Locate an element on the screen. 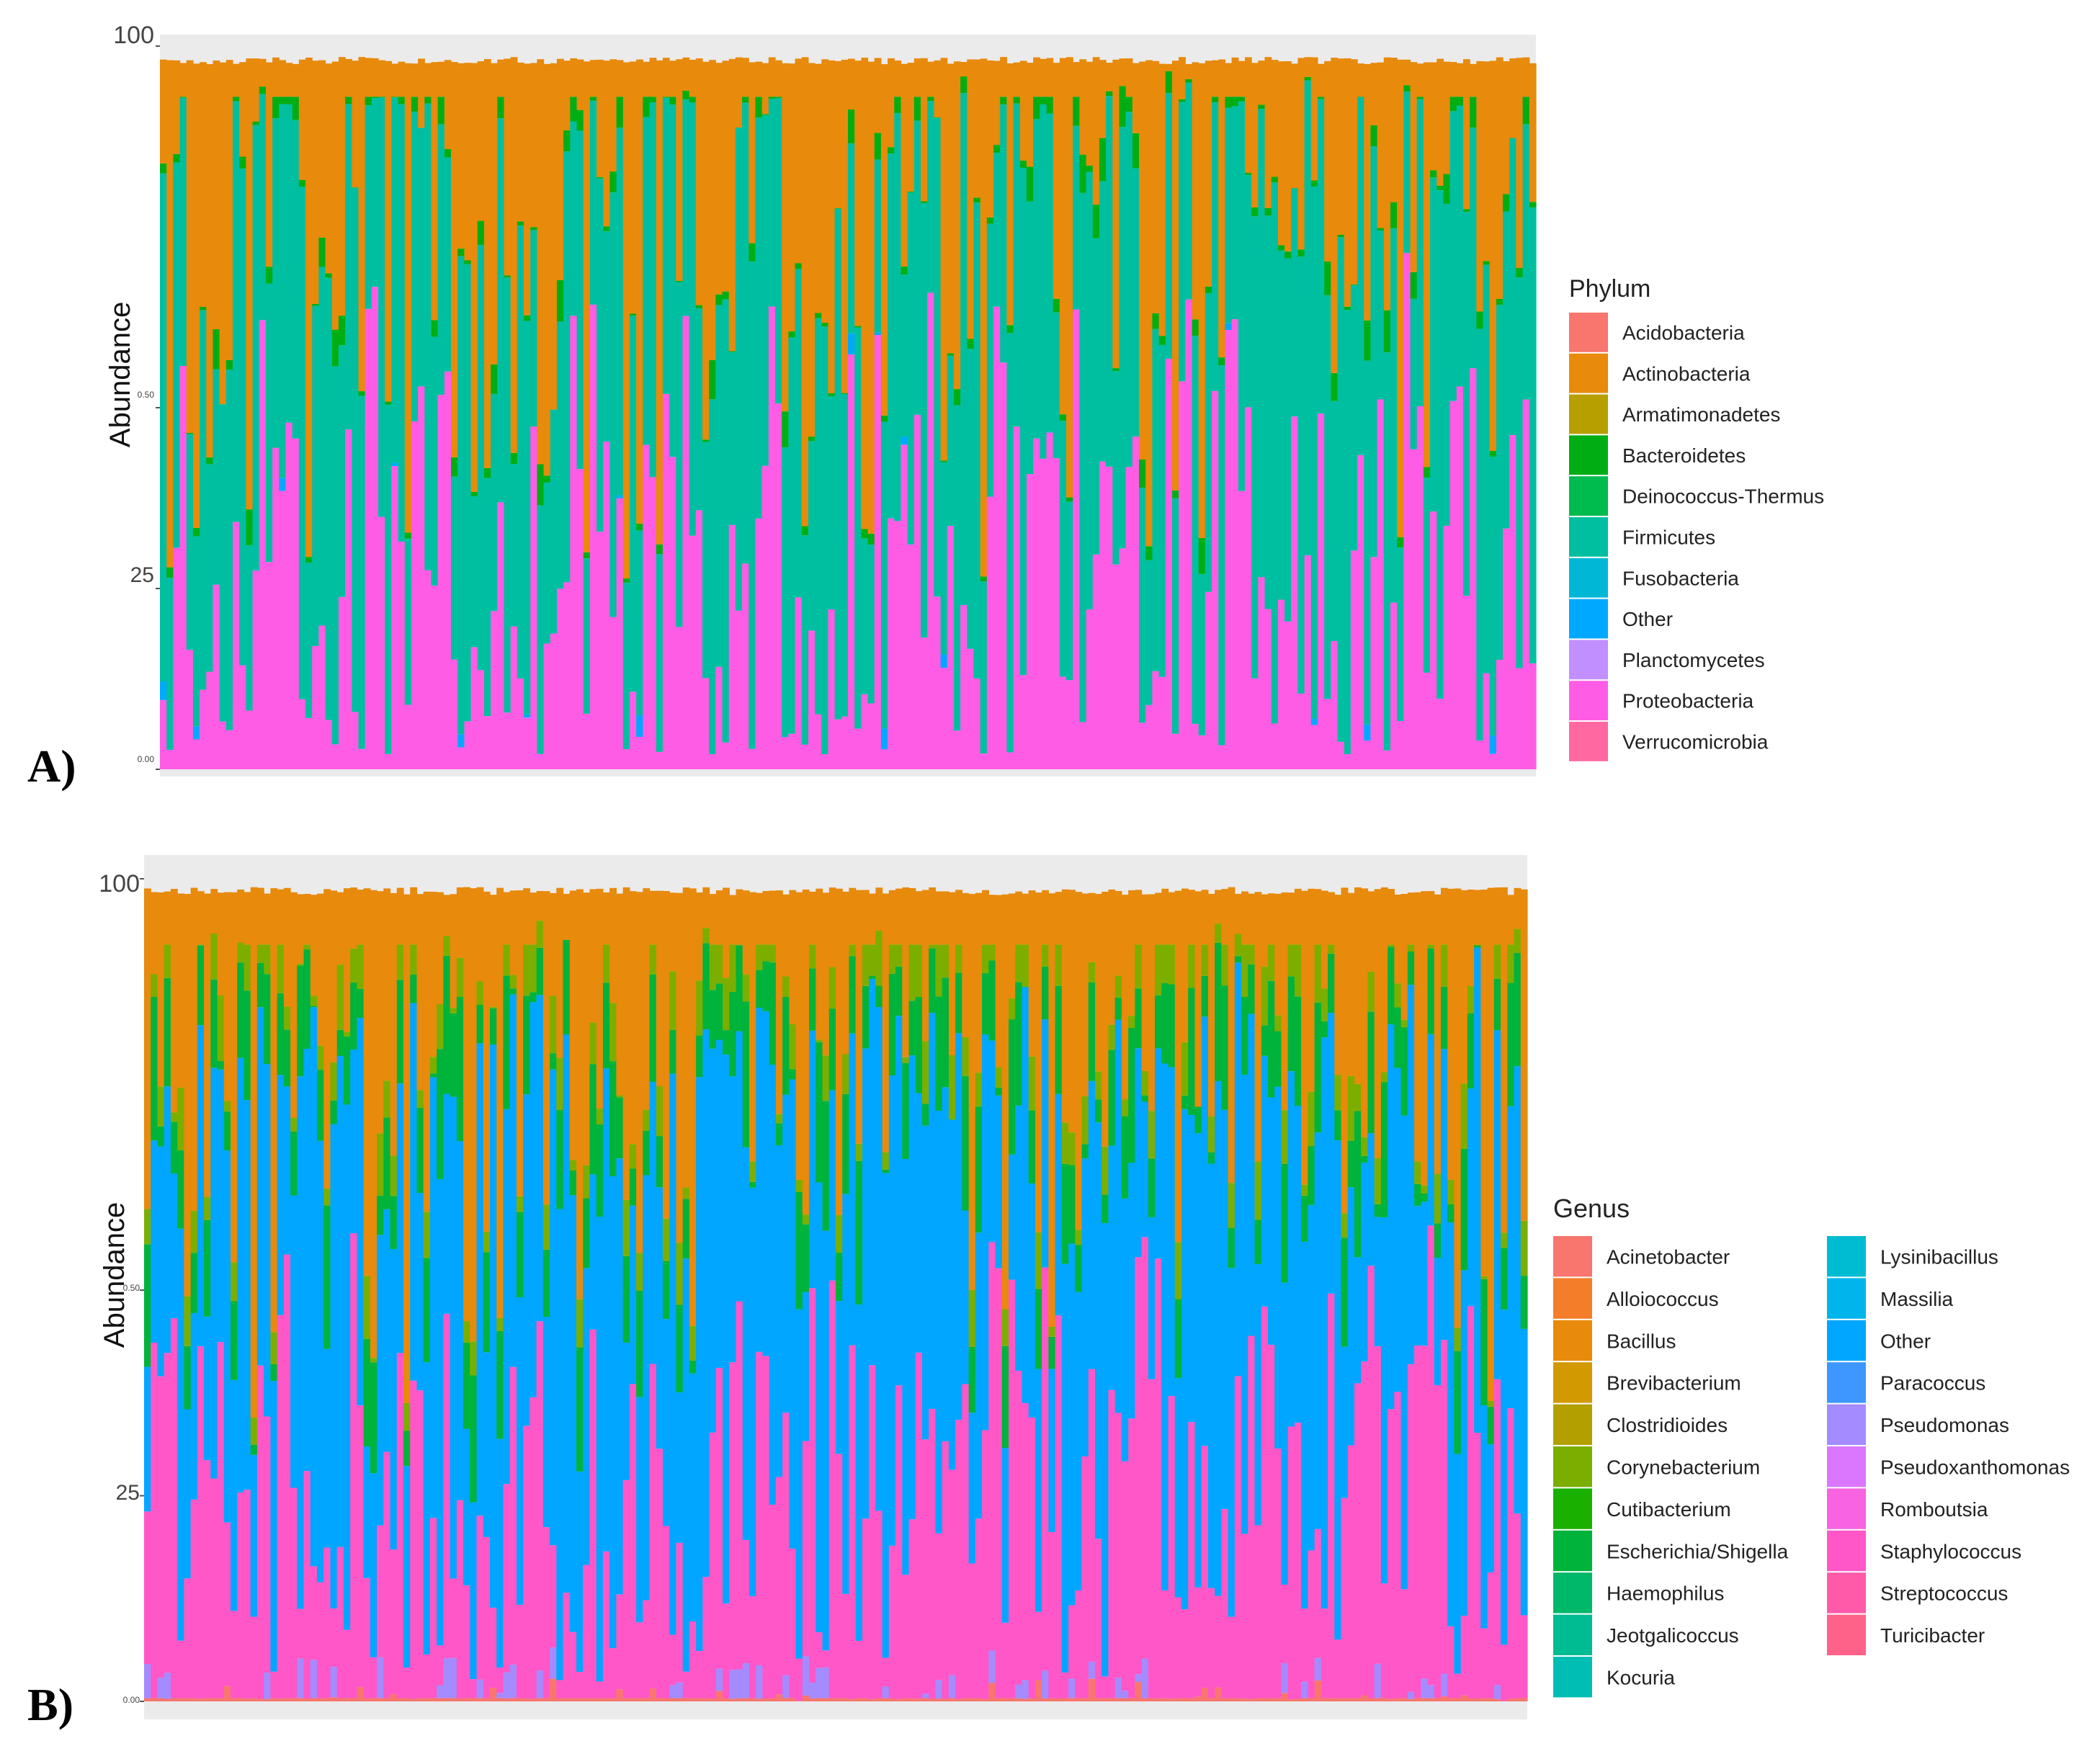 The height and width of the screenshot is (1759, 2100). legend-item: Verrucomicrobia is located at coordinates (1669, 741).